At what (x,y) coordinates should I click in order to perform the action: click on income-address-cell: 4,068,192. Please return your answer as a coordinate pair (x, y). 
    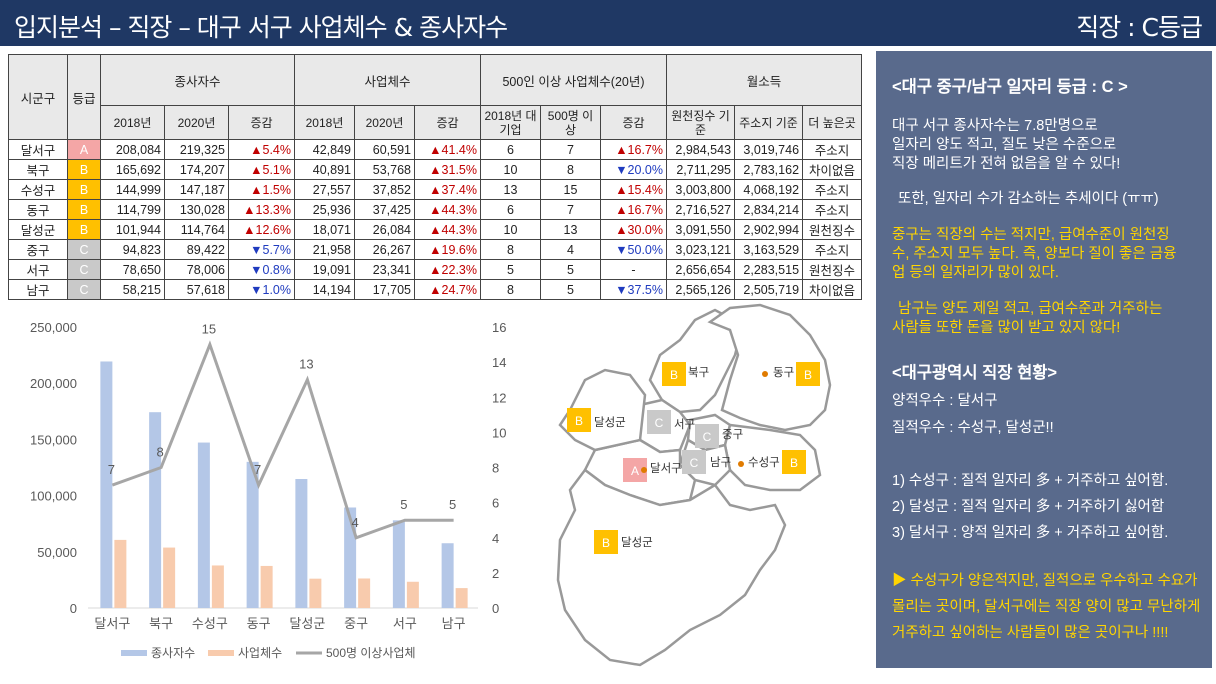
    Looking at the image, I should click on (769, 189).